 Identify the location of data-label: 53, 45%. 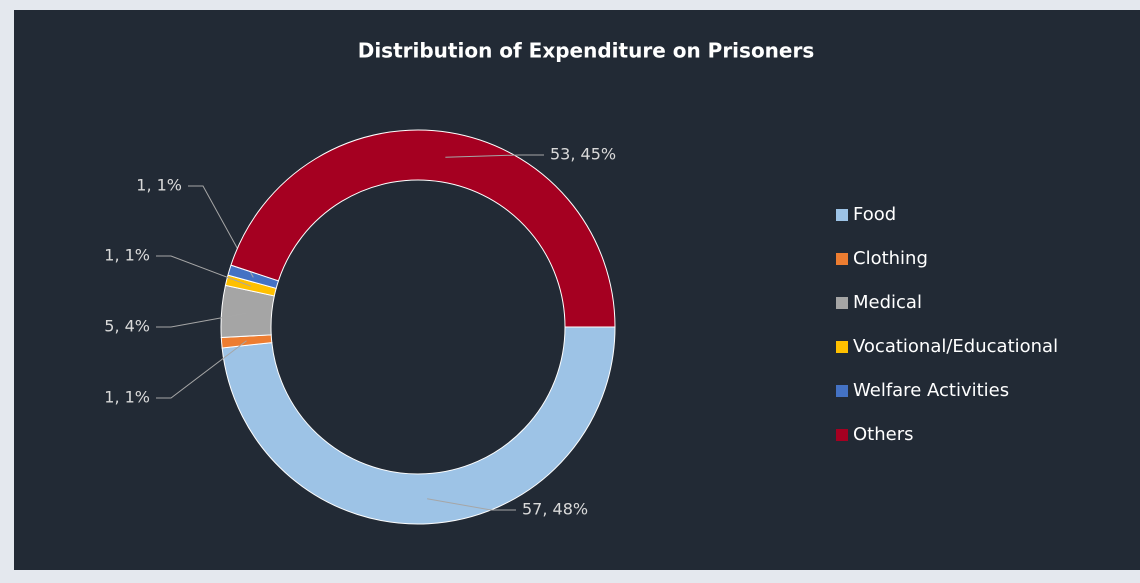
(583, 154).